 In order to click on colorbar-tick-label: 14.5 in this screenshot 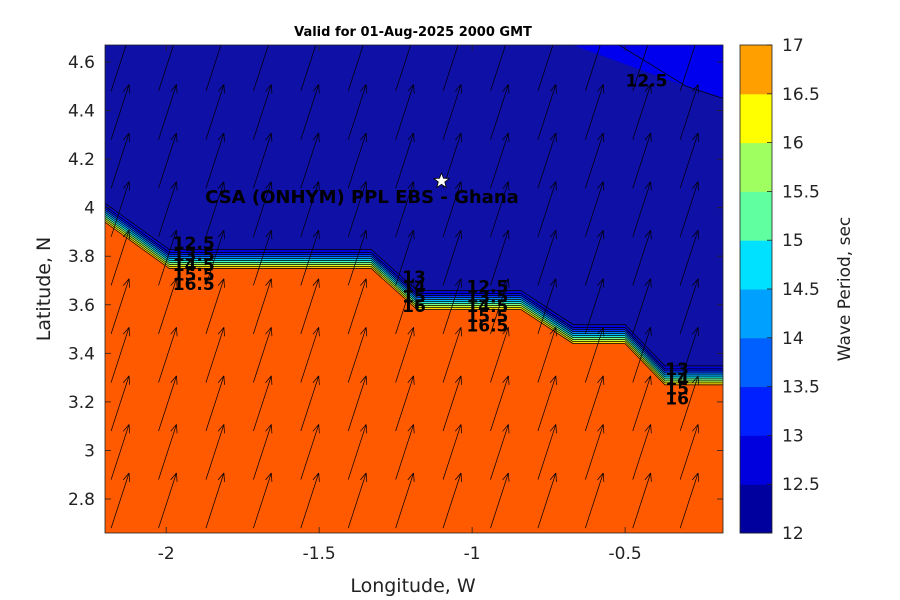, I will do `click(801, 290)`.